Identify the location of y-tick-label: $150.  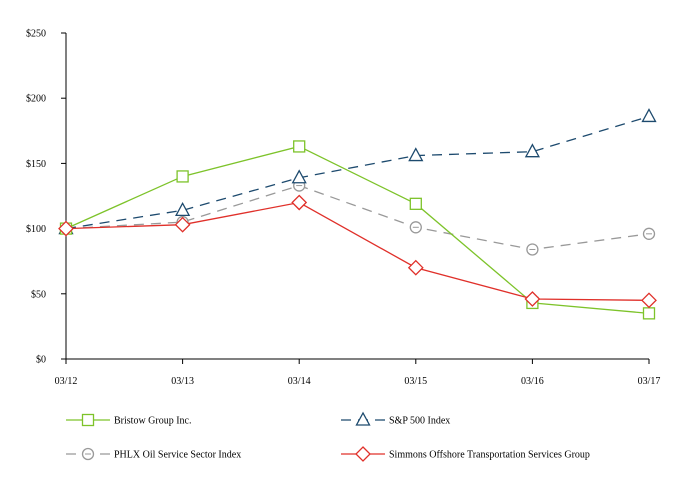
(36, 164).